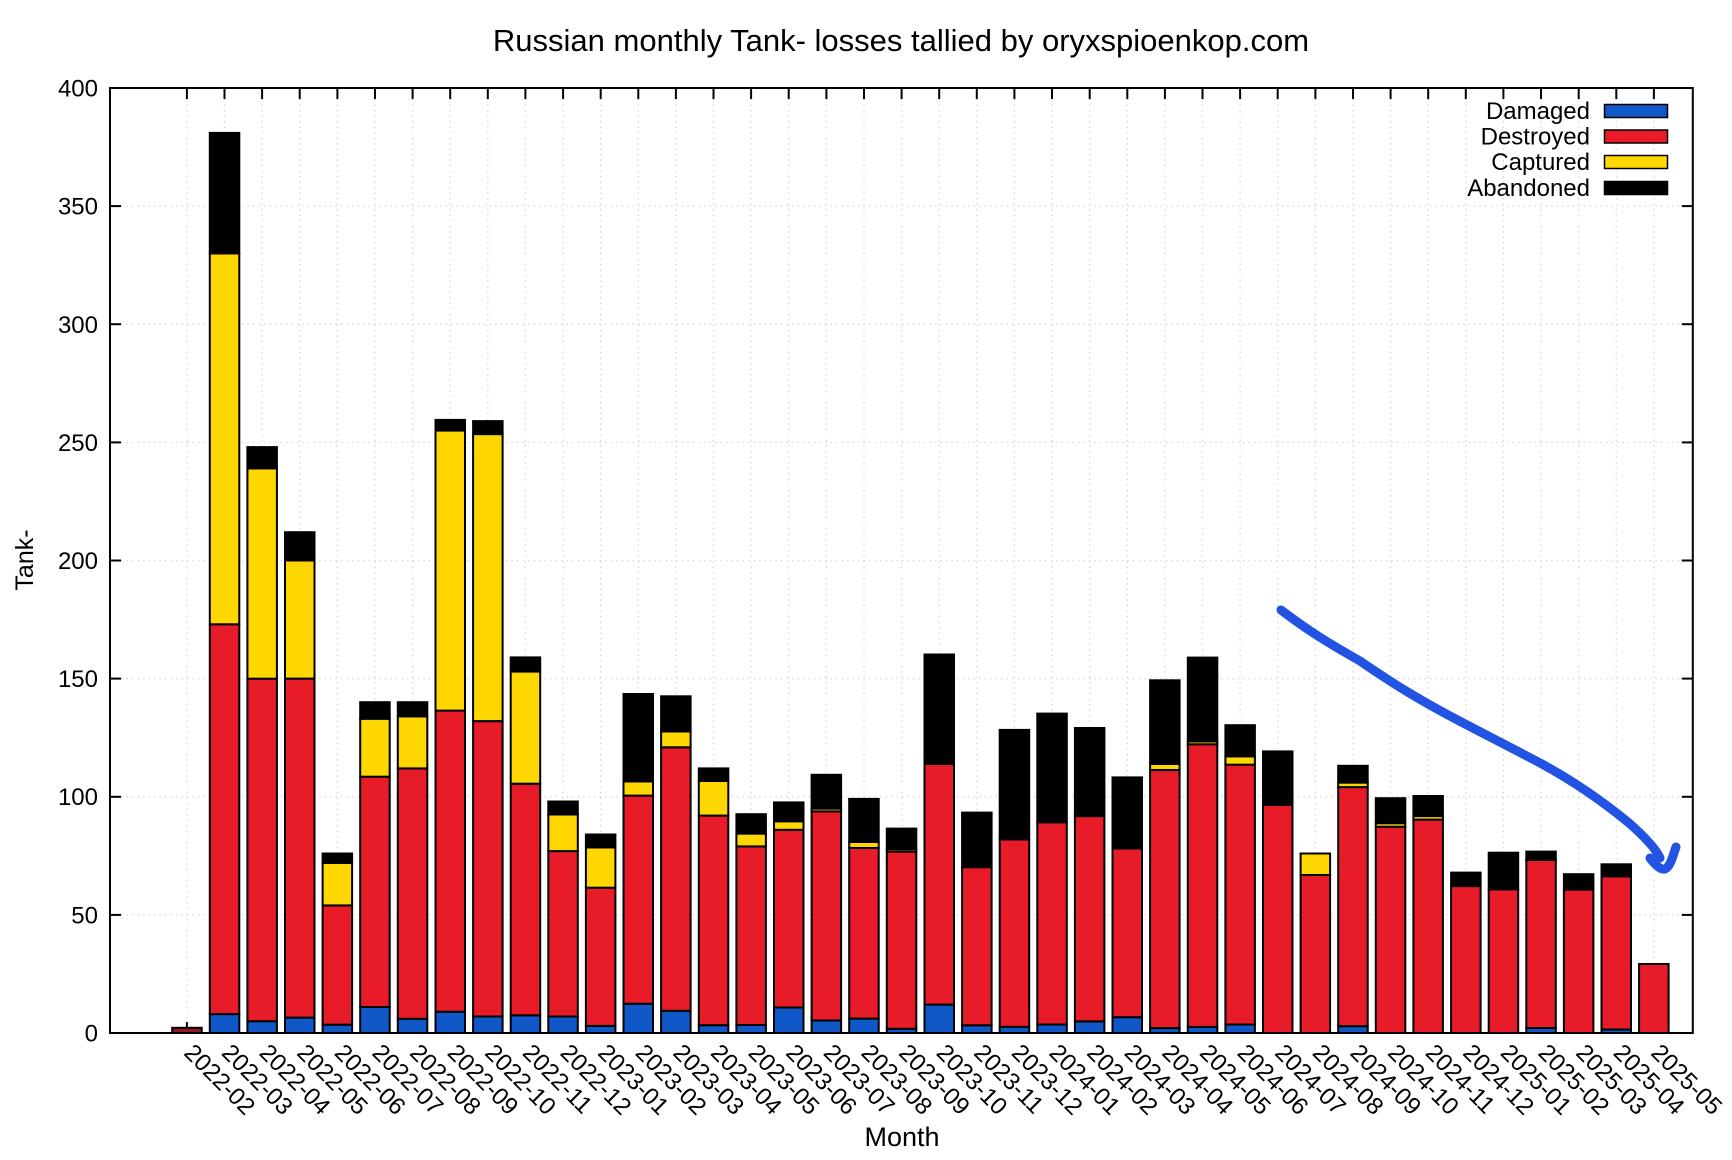 The width and height of the screenshot is (1732, 1160). Describe the element at coordinates (91, 1034) in the screenshot. I see `svg-text: 0` at that location.